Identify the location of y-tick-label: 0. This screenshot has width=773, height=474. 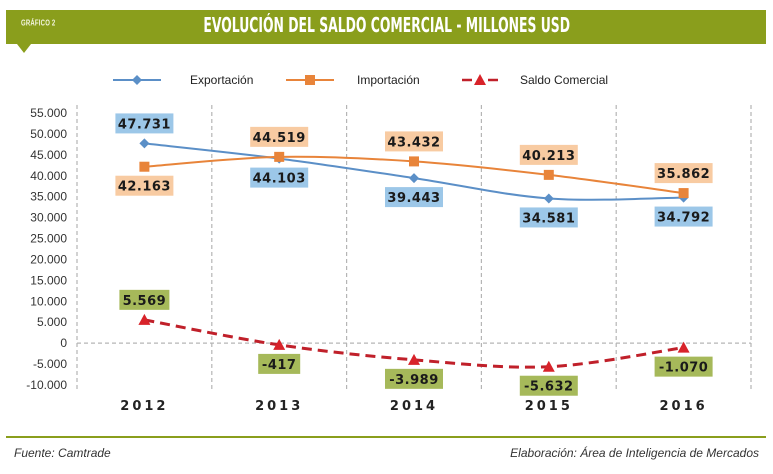
(63, 343).